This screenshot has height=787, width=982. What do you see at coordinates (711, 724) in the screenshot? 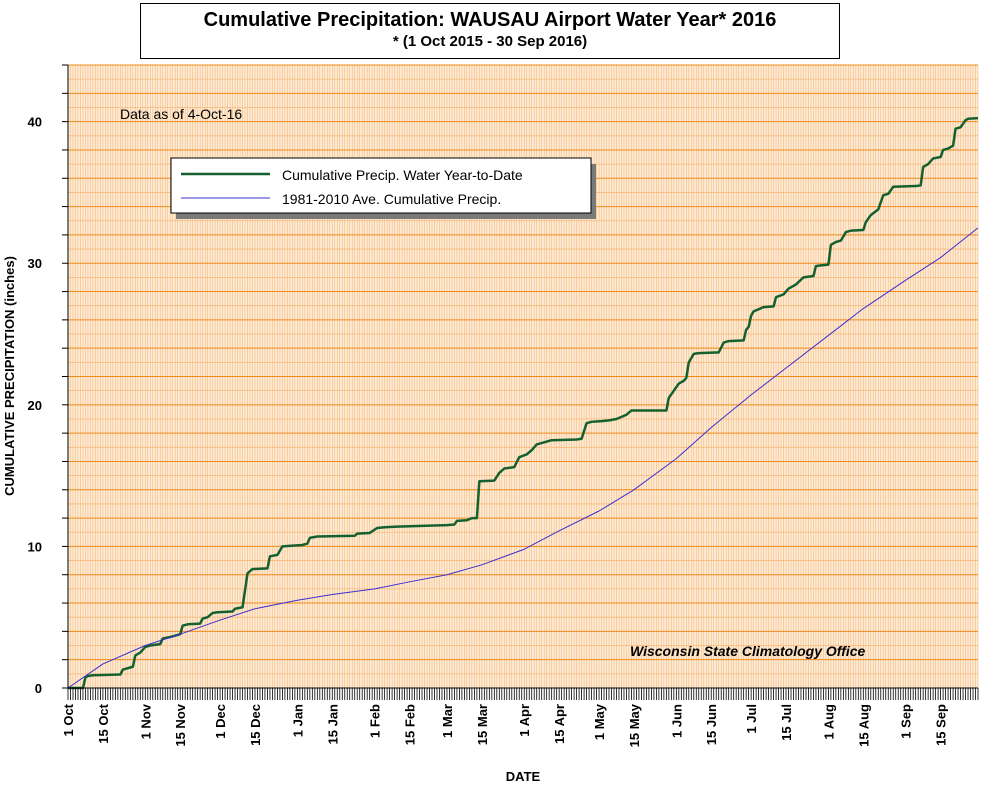
I see `x-tick-label: 15 Jun` at bounding box center [711, 724].